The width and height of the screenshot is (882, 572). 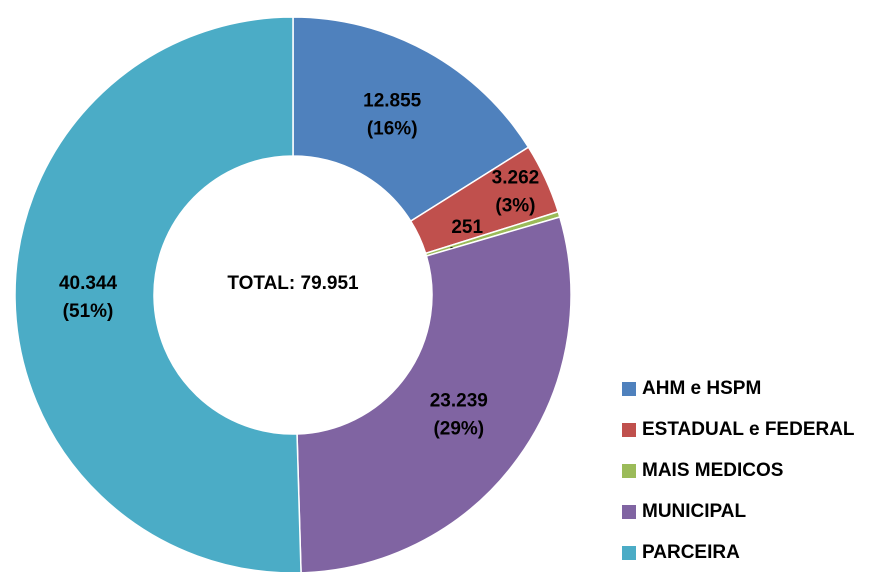 I want to click on value-label: 23.239, so click(x=459, y=401).